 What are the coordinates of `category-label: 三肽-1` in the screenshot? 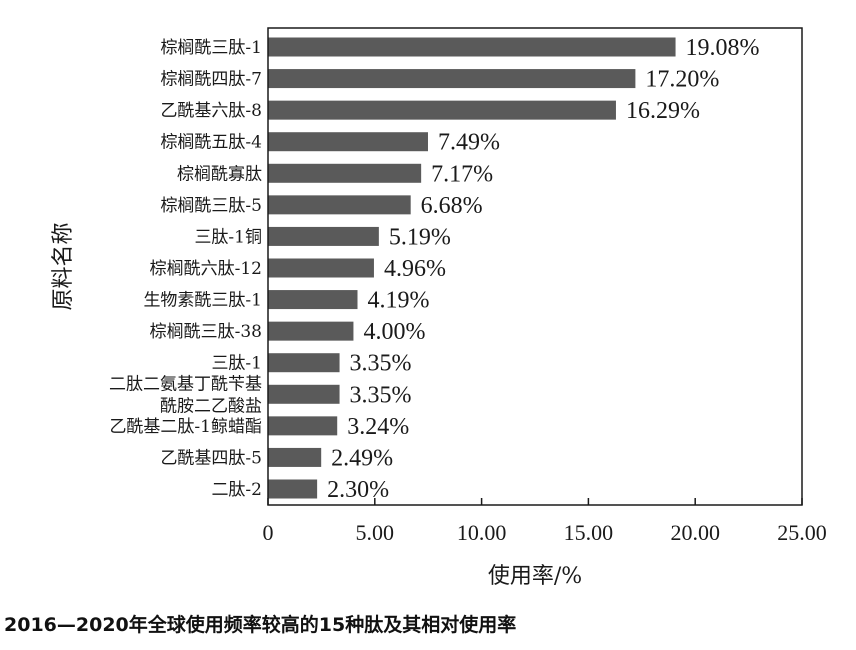 It's located at (236, 364).